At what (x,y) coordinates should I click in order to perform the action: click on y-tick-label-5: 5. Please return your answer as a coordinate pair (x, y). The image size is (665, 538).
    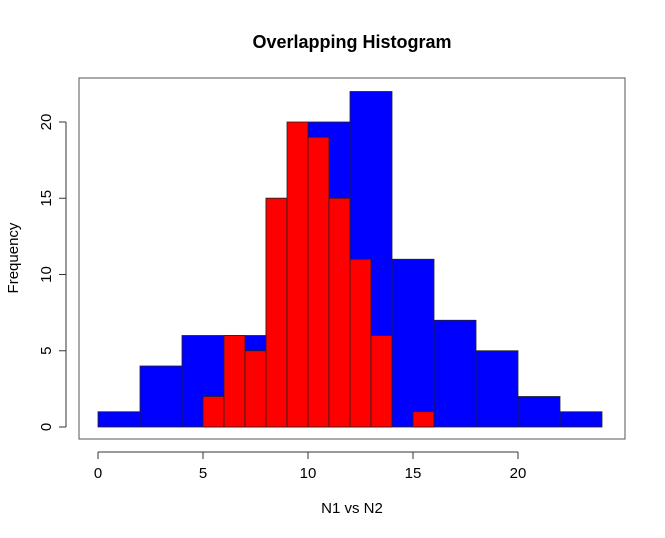
    Looking at the image, I should click on (46, 351).